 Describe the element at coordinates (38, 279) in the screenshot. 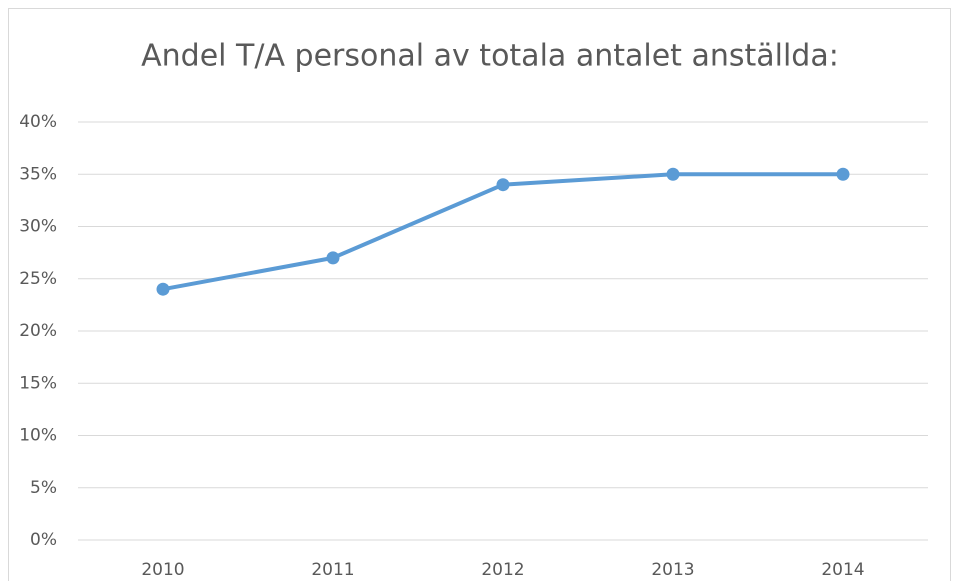

I see `y-tick-label: 25%` at that location.